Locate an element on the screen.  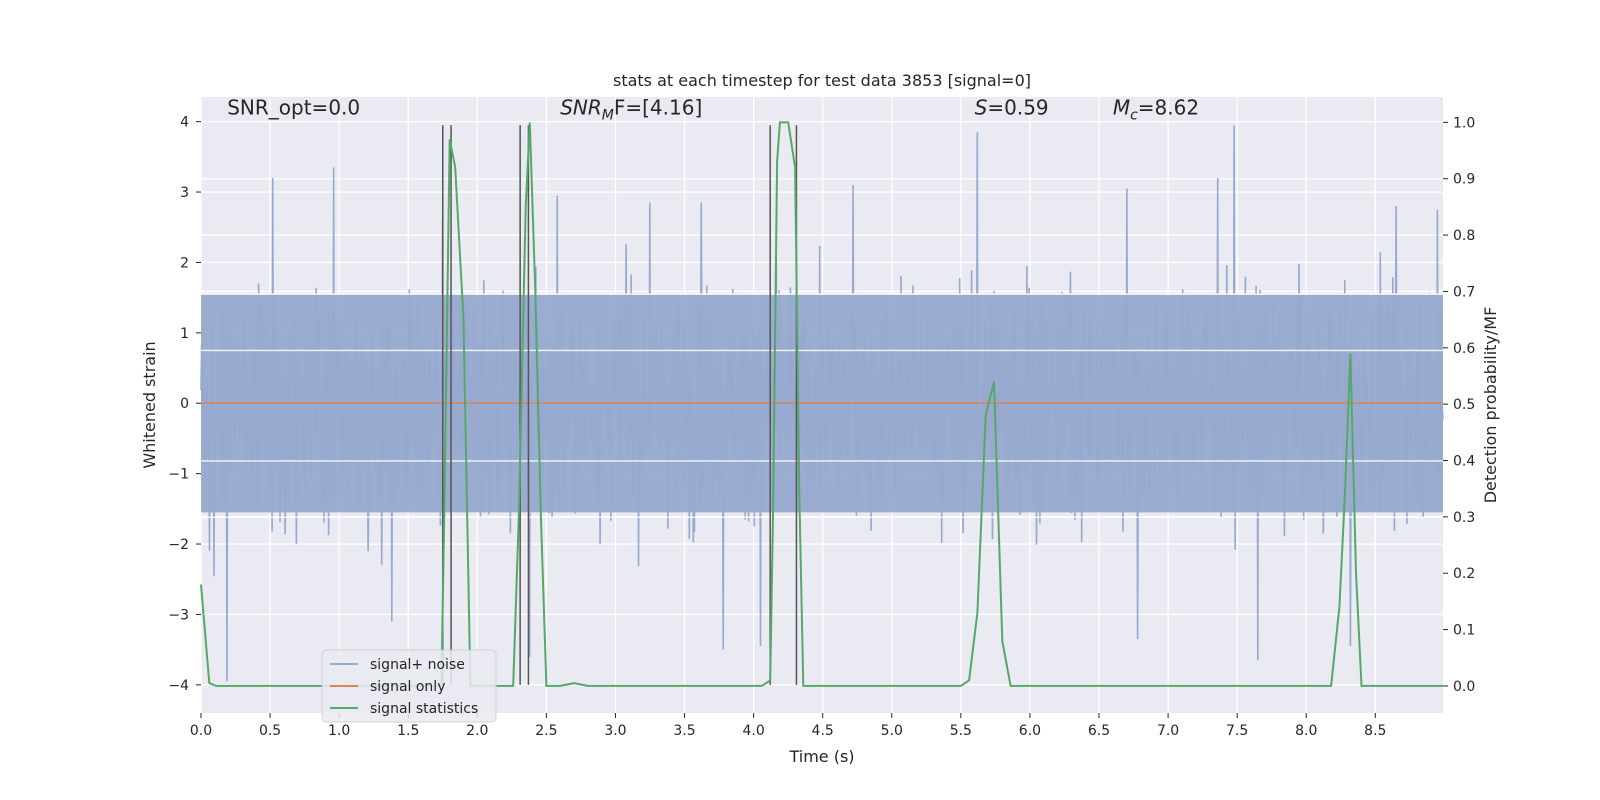
x-tick-label: 0.0 is located at coordinates (201, 731).